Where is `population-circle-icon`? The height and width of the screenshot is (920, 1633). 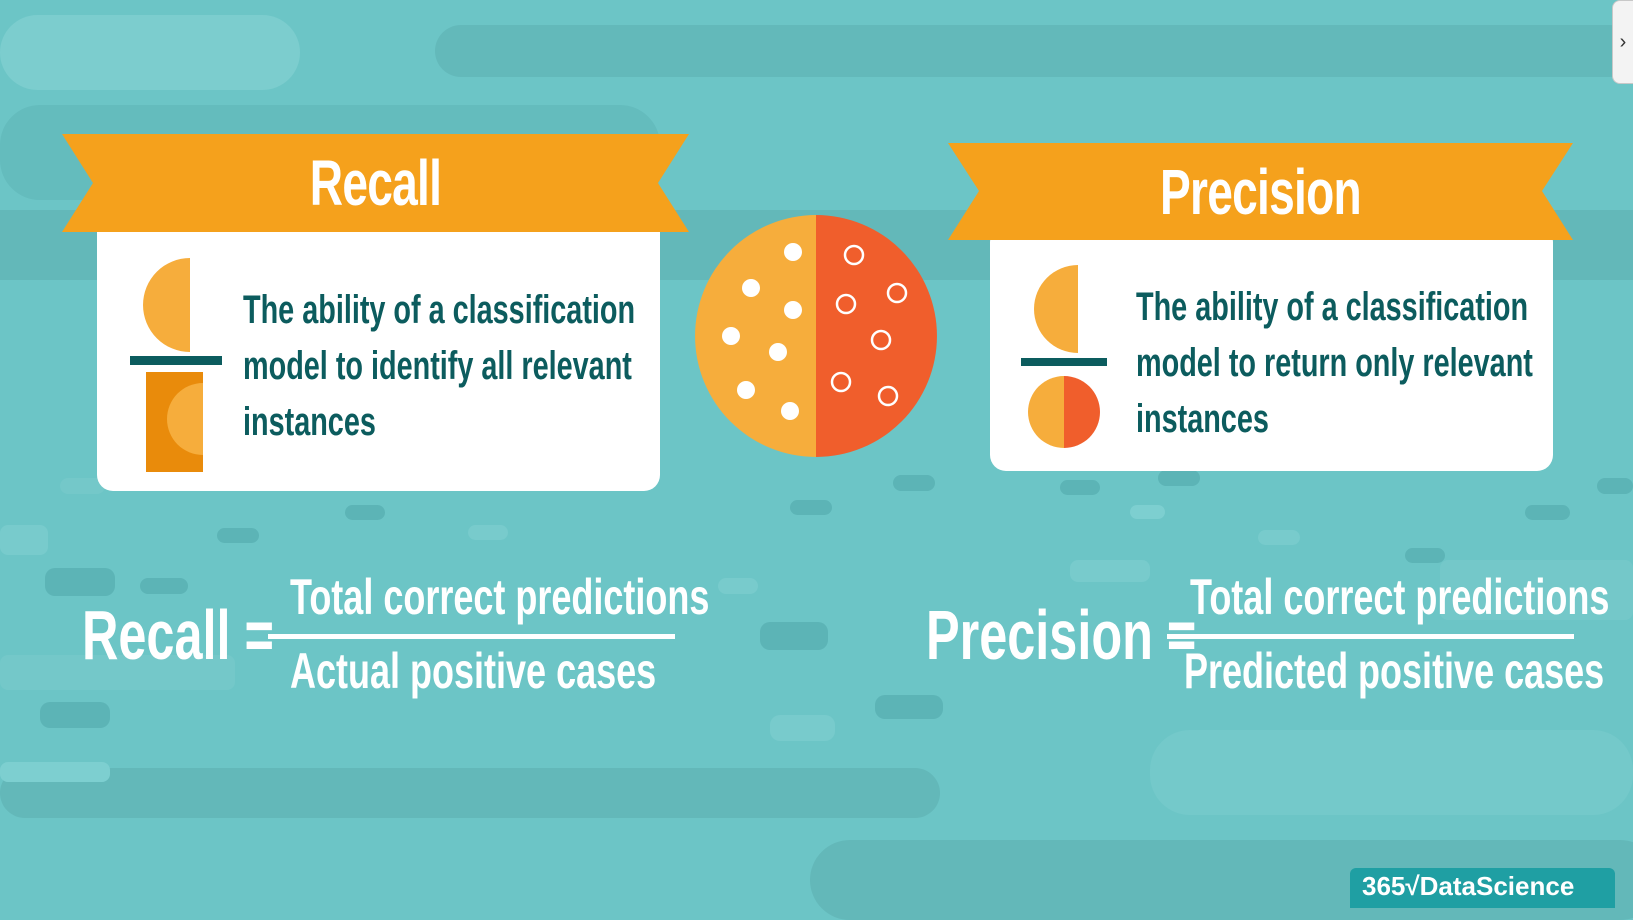 population-circle-icon is located at coordinates (816, 336).